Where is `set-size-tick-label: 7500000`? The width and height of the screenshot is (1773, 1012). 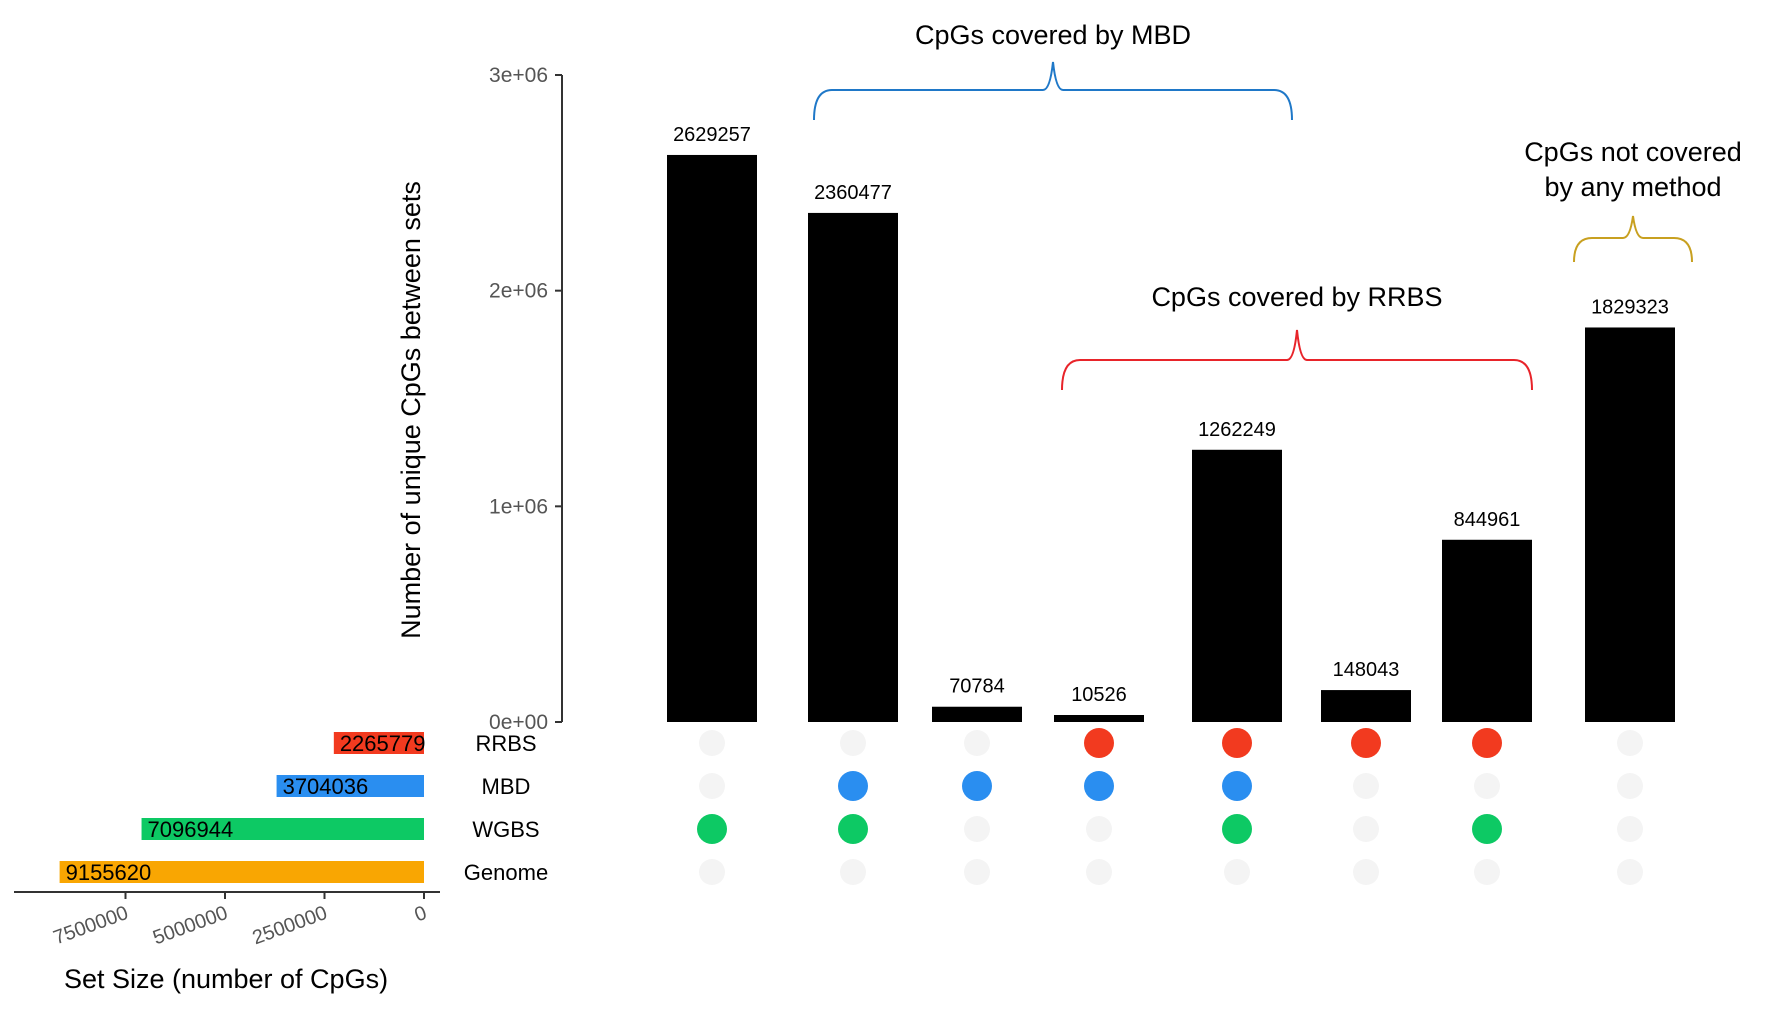
set-size-tick-label: 7500000 is located at coordinates (91, 925).